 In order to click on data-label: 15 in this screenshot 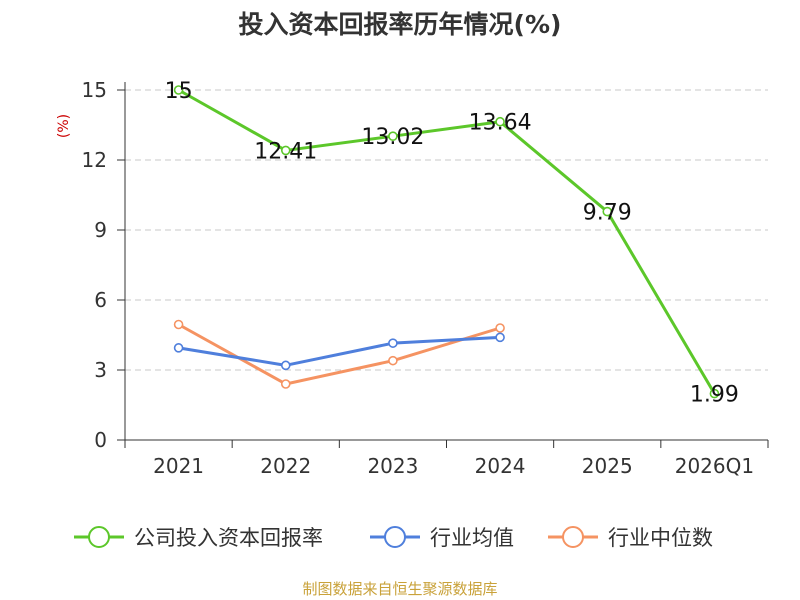, I will do `click(179, 91)`.